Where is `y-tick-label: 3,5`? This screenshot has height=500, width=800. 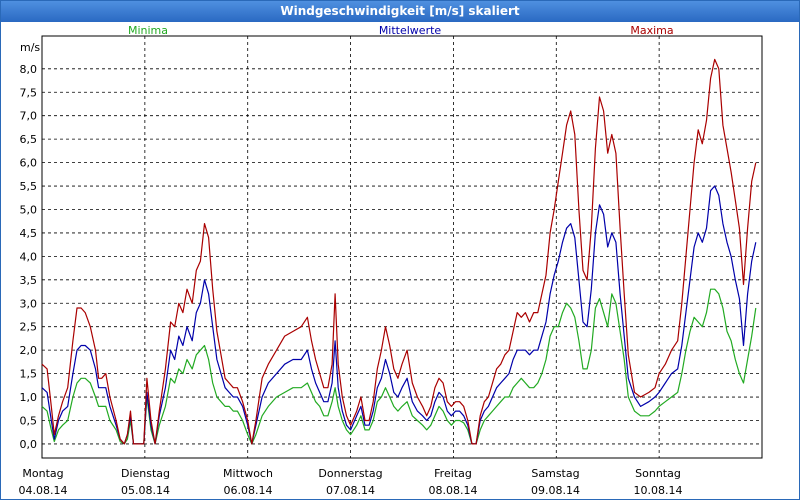
y-tick-label: 3,5 is located at coordinates (29, 280).